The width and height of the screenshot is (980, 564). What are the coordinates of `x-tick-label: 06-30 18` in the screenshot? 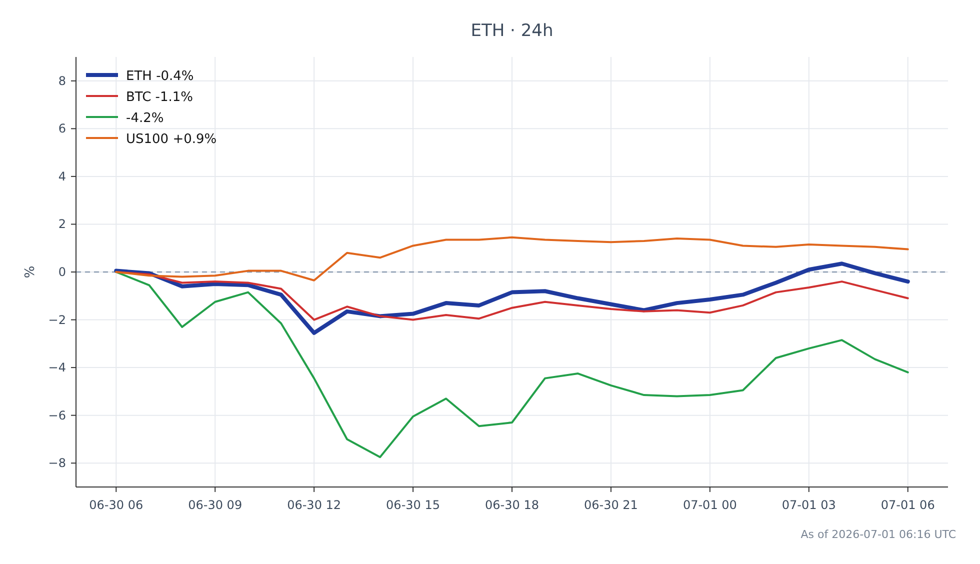 It's located at (512, 505).